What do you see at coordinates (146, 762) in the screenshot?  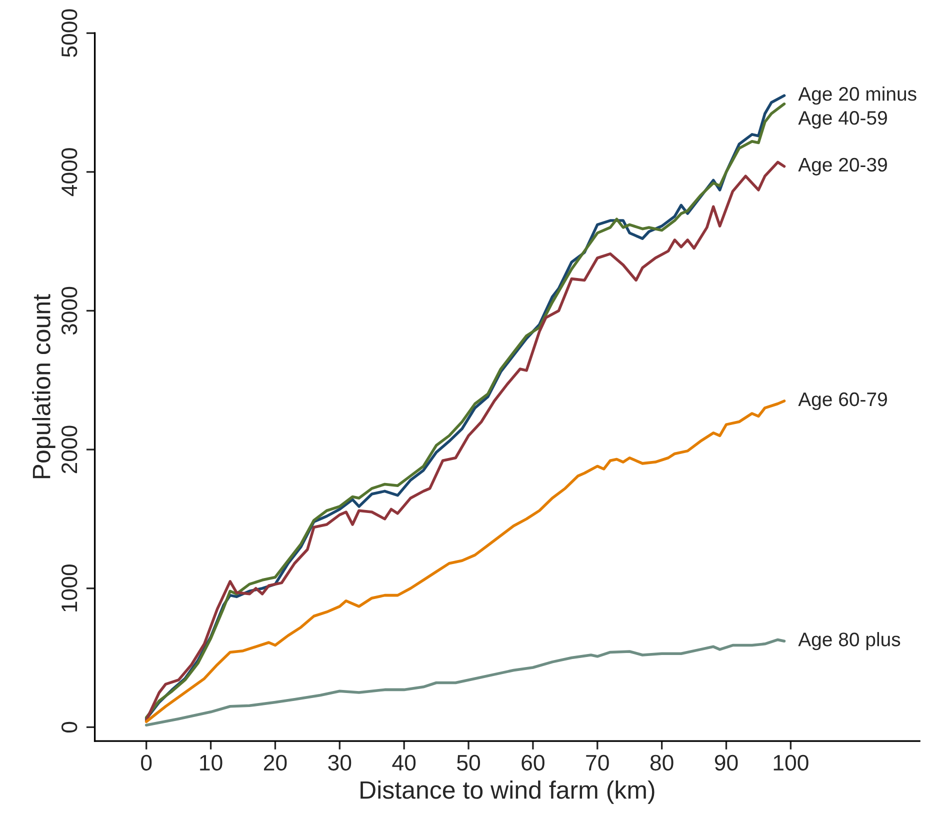 I see `x-tick-label: 0` at bounding box center [146, 762].